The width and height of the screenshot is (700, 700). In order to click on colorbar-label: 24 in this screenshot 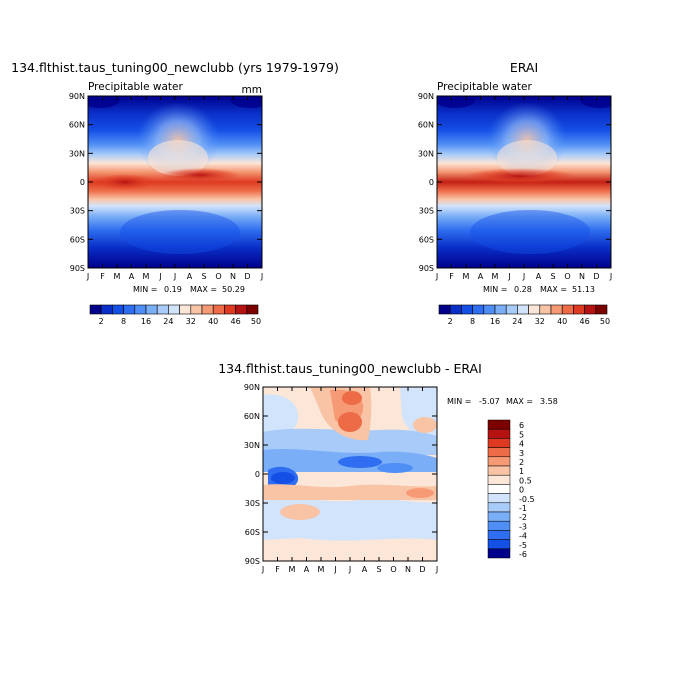, I will do `click(168, 321)`.